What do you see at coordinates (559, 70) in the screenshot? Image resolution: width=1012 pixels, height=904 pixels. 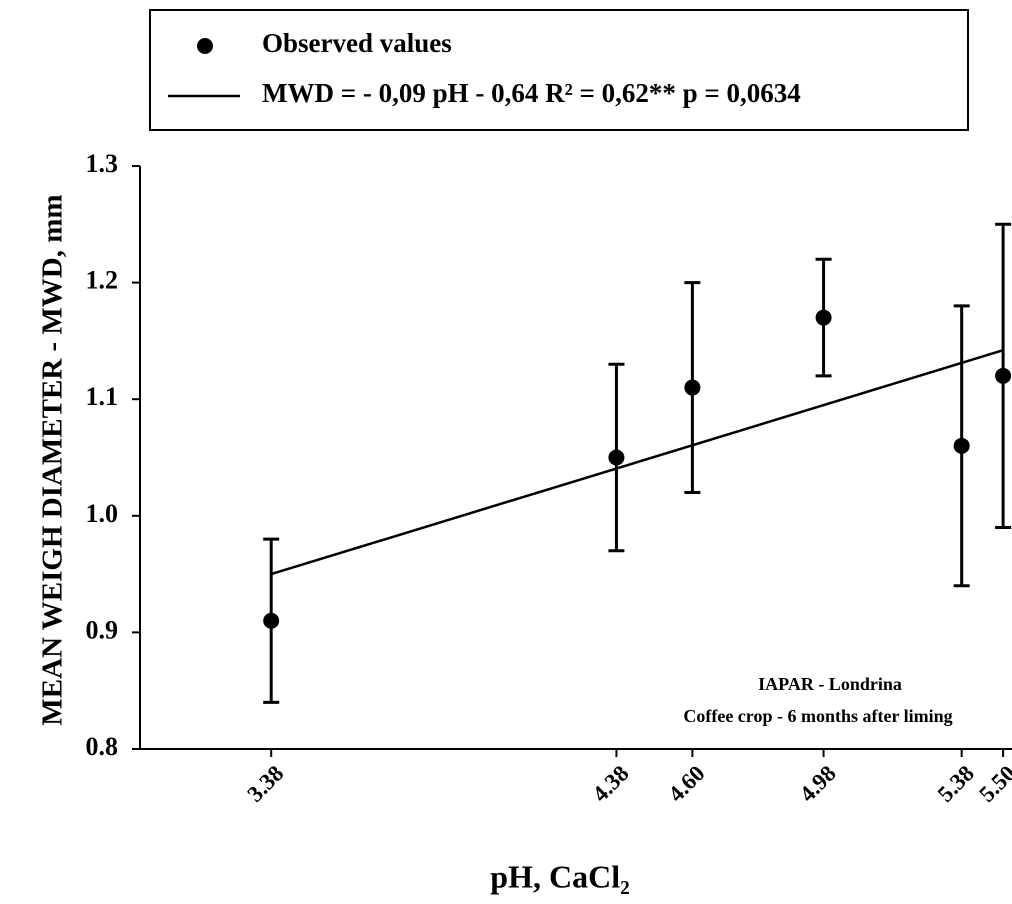 I see `legend-box` at bounding box center [559, 70].